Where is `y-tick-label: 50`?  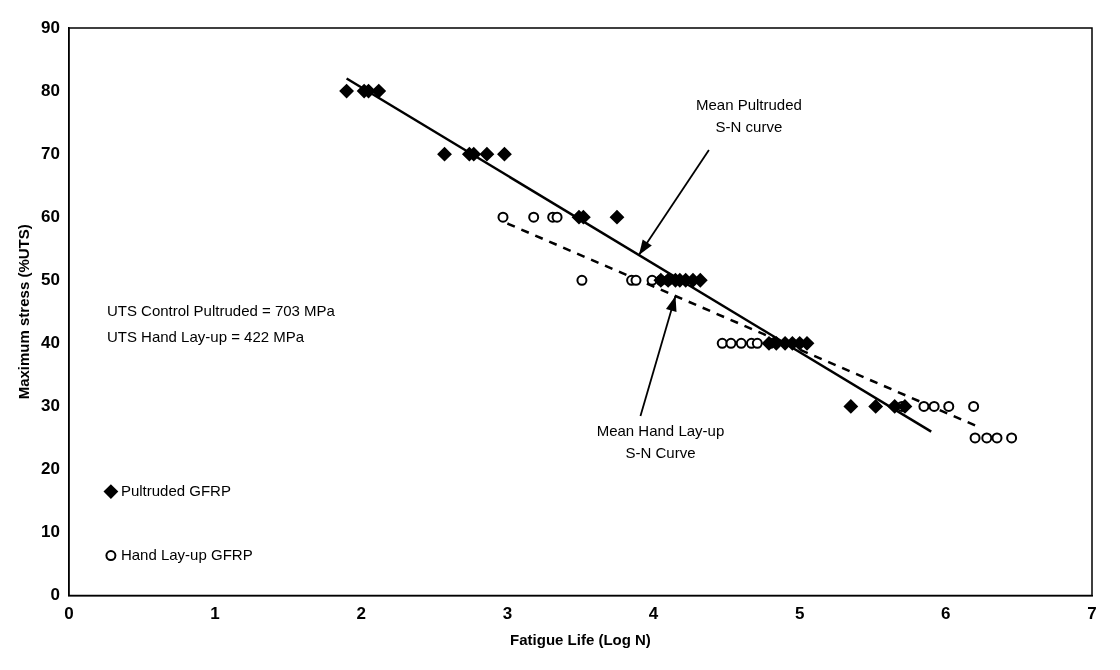 y-tick-label: 50 is located at coordinates (50, 279).